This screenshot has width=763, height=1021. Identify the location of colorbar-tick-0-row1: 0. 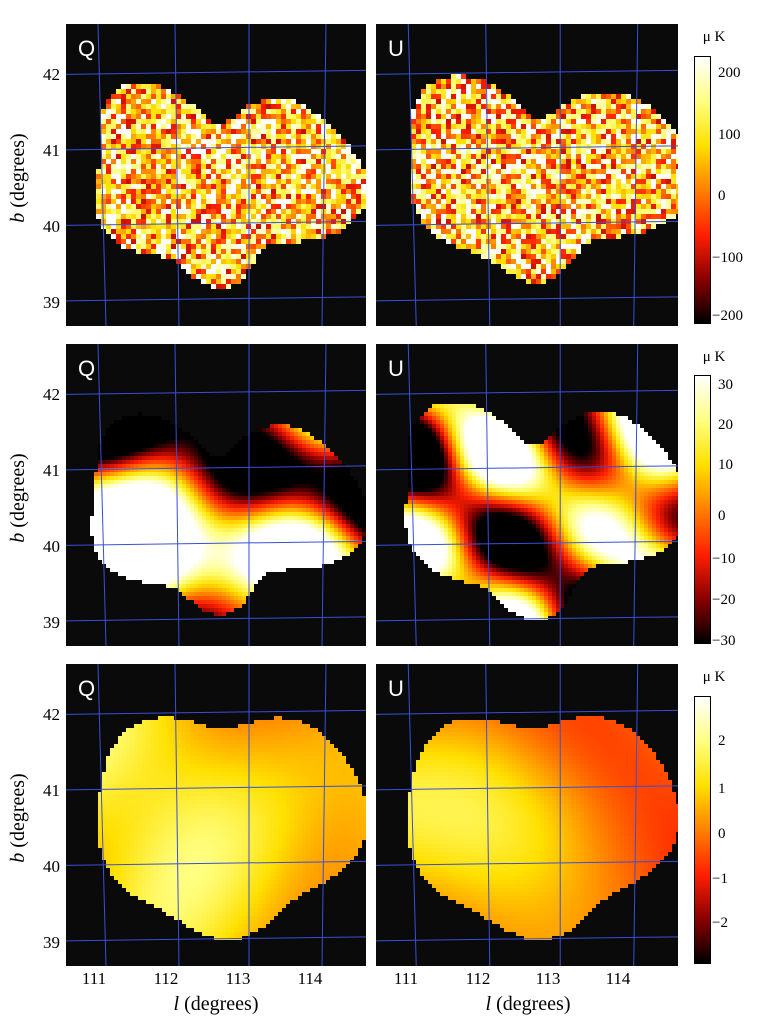
(722, 196).